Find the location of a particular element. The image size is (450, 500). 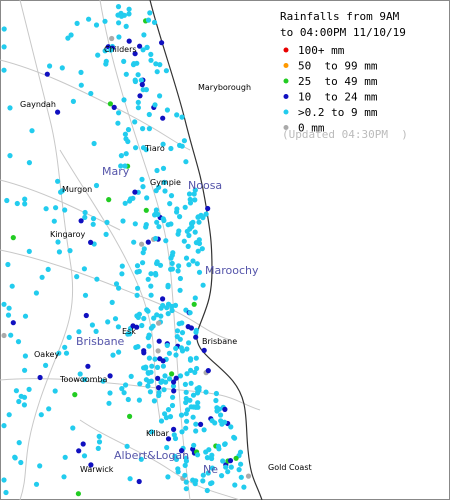

legend-updated: (Updated 04:30PM ) is located at coordinates (345, 134).